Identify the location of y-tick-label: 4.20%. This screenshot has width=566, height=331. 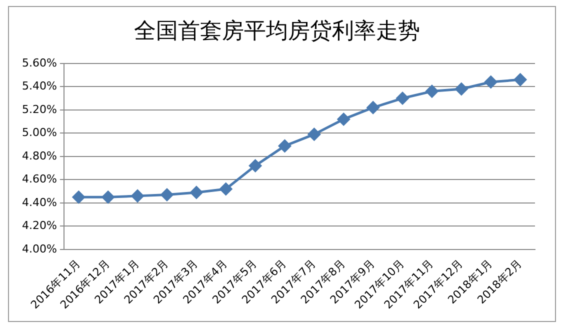
(39, 225).